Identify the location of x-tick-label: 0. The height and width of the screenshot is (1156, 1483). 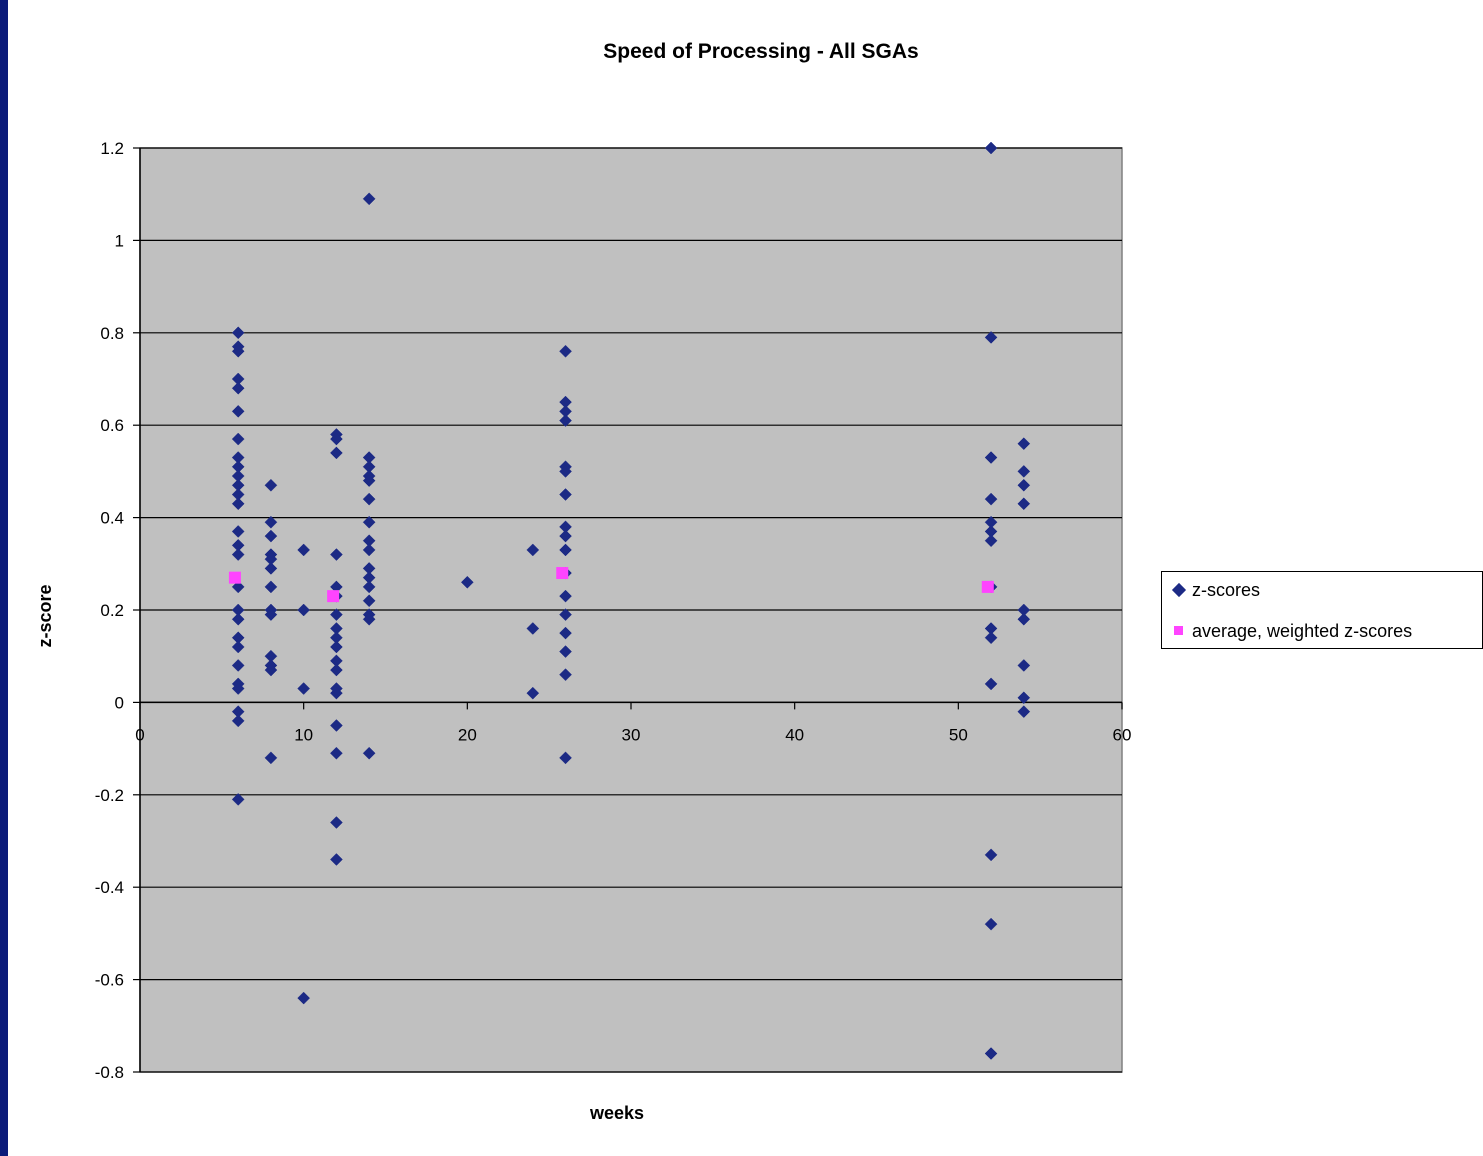
(139, 734).